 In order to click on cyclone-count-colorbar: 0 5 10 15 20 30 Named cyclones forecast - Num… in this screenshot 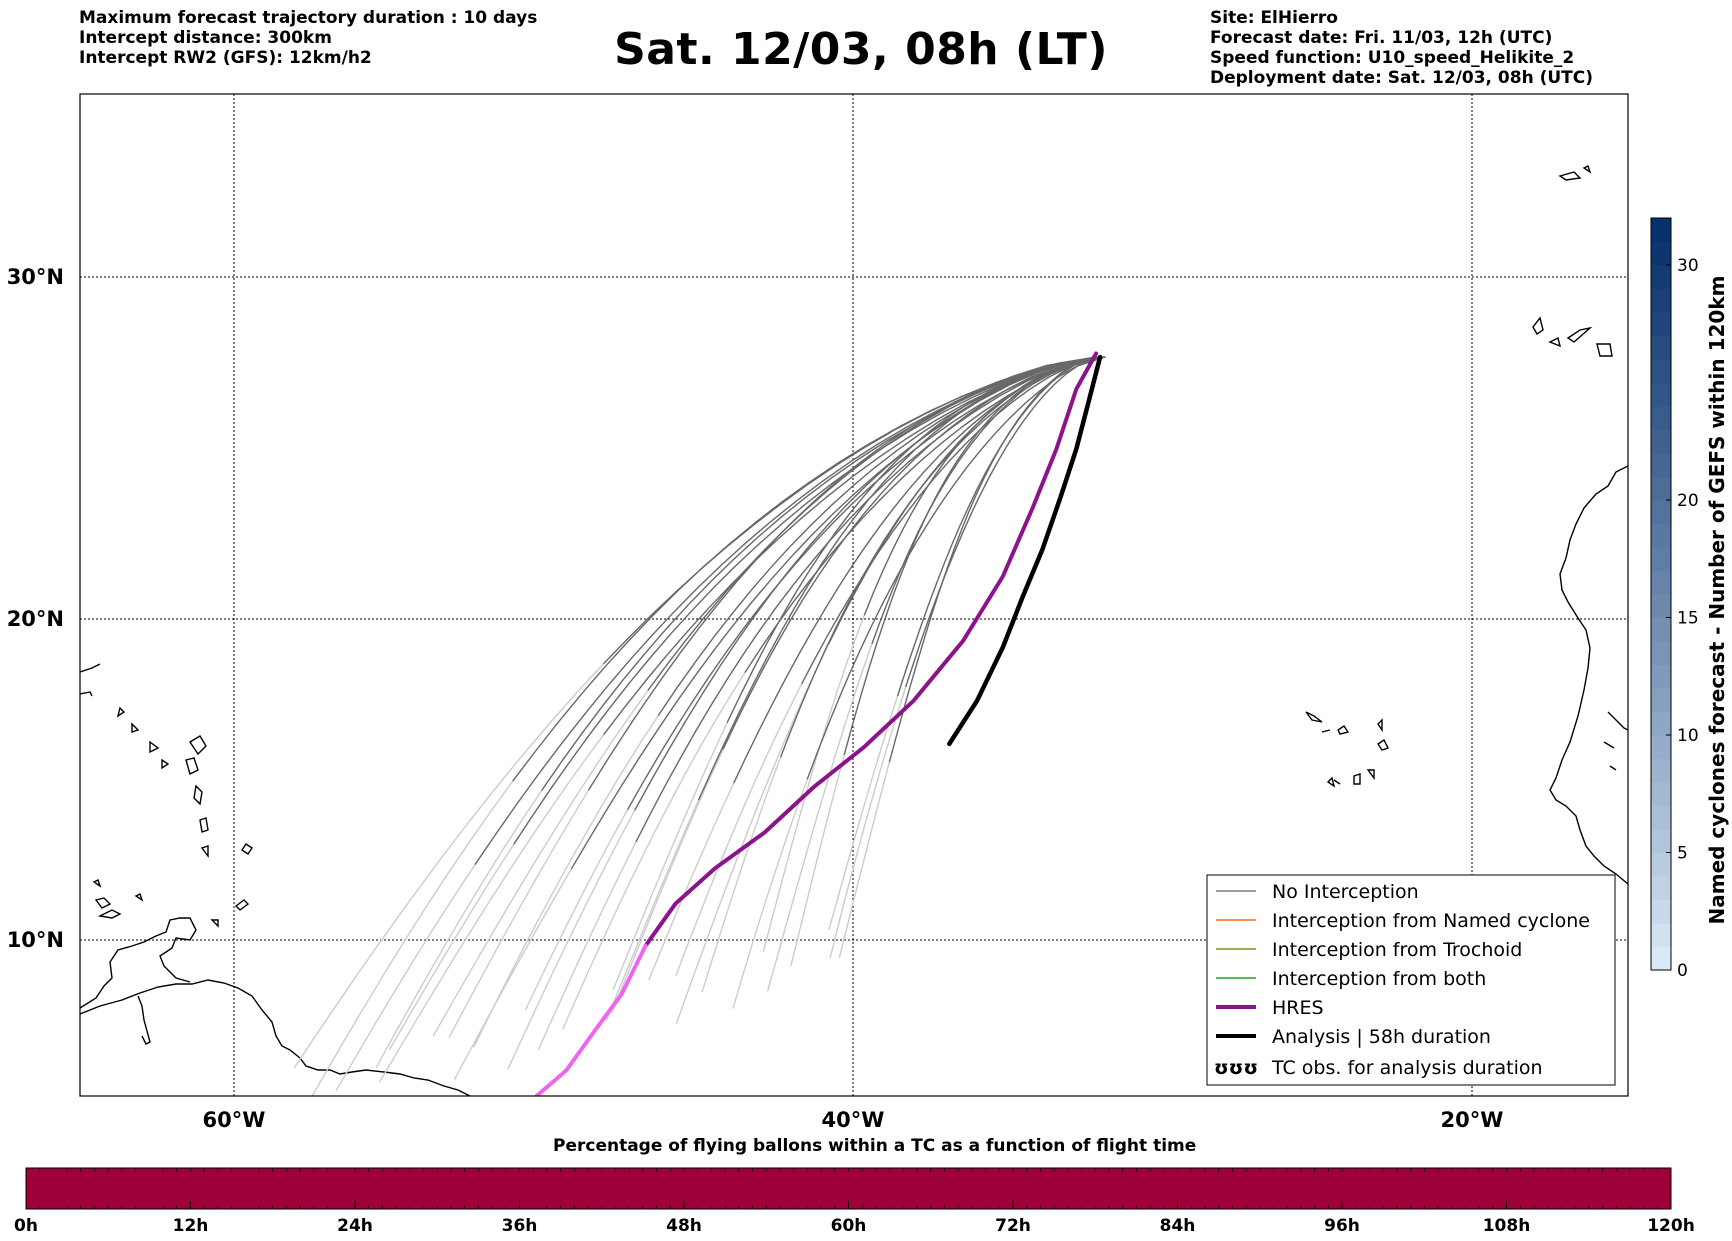, I will do `click(1689, 599)`.